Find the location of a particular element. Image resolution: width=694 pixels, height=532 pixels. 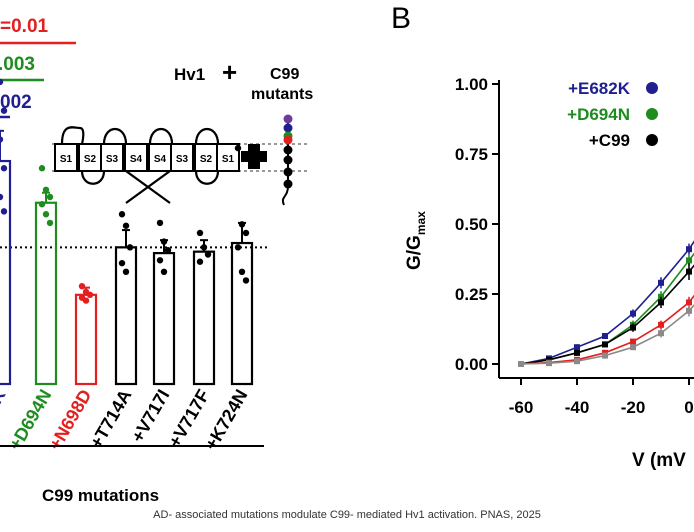

legend-label-2: +D694N is located at coordinates (598, 114).